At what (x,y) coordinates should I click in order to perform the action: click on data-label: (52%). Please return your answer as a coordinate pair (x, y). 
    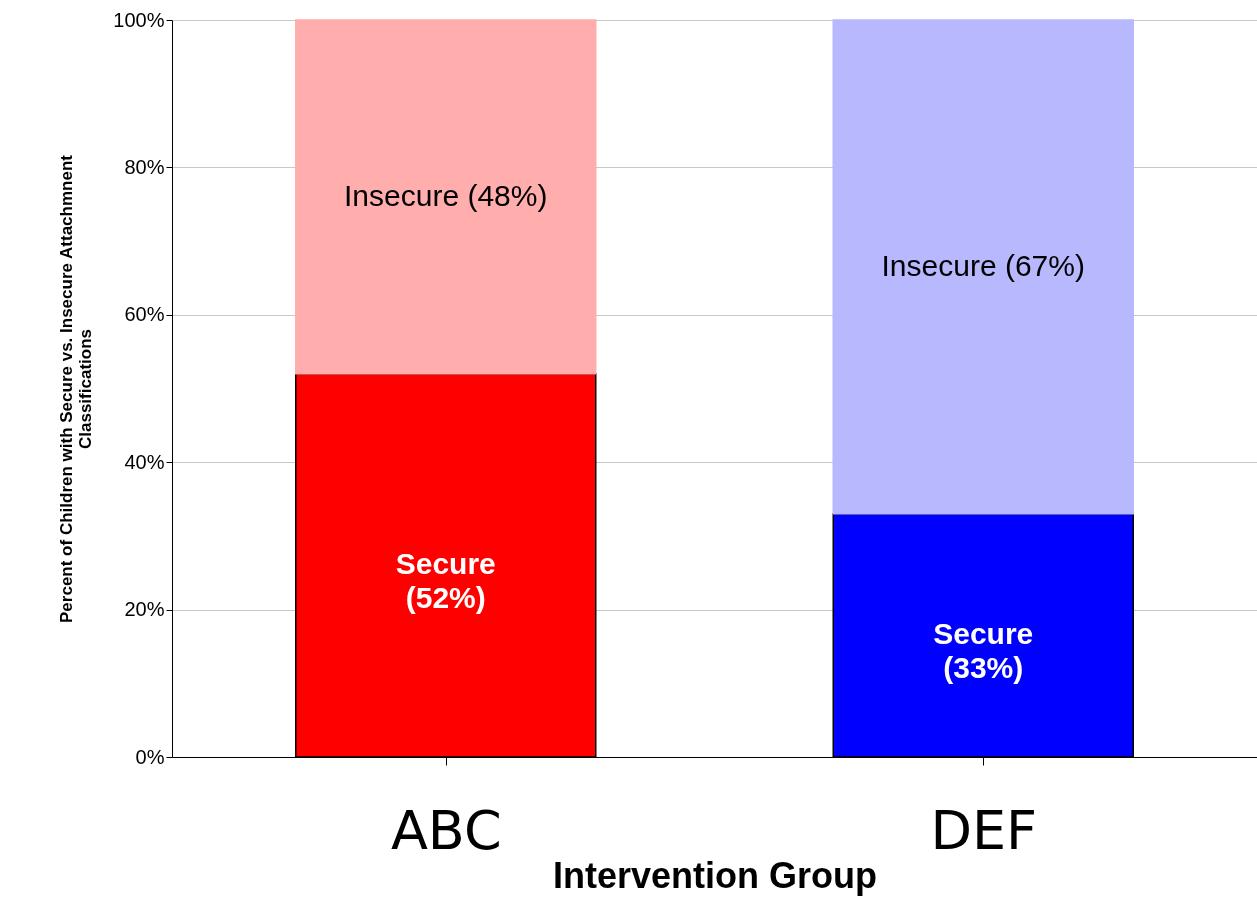
    Looking at the image, I should click on (445, 598).